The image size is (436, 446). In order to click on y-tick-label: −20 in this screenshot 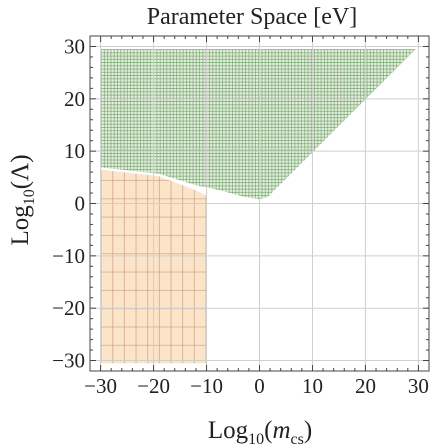, I will do `click(68, 308)`.